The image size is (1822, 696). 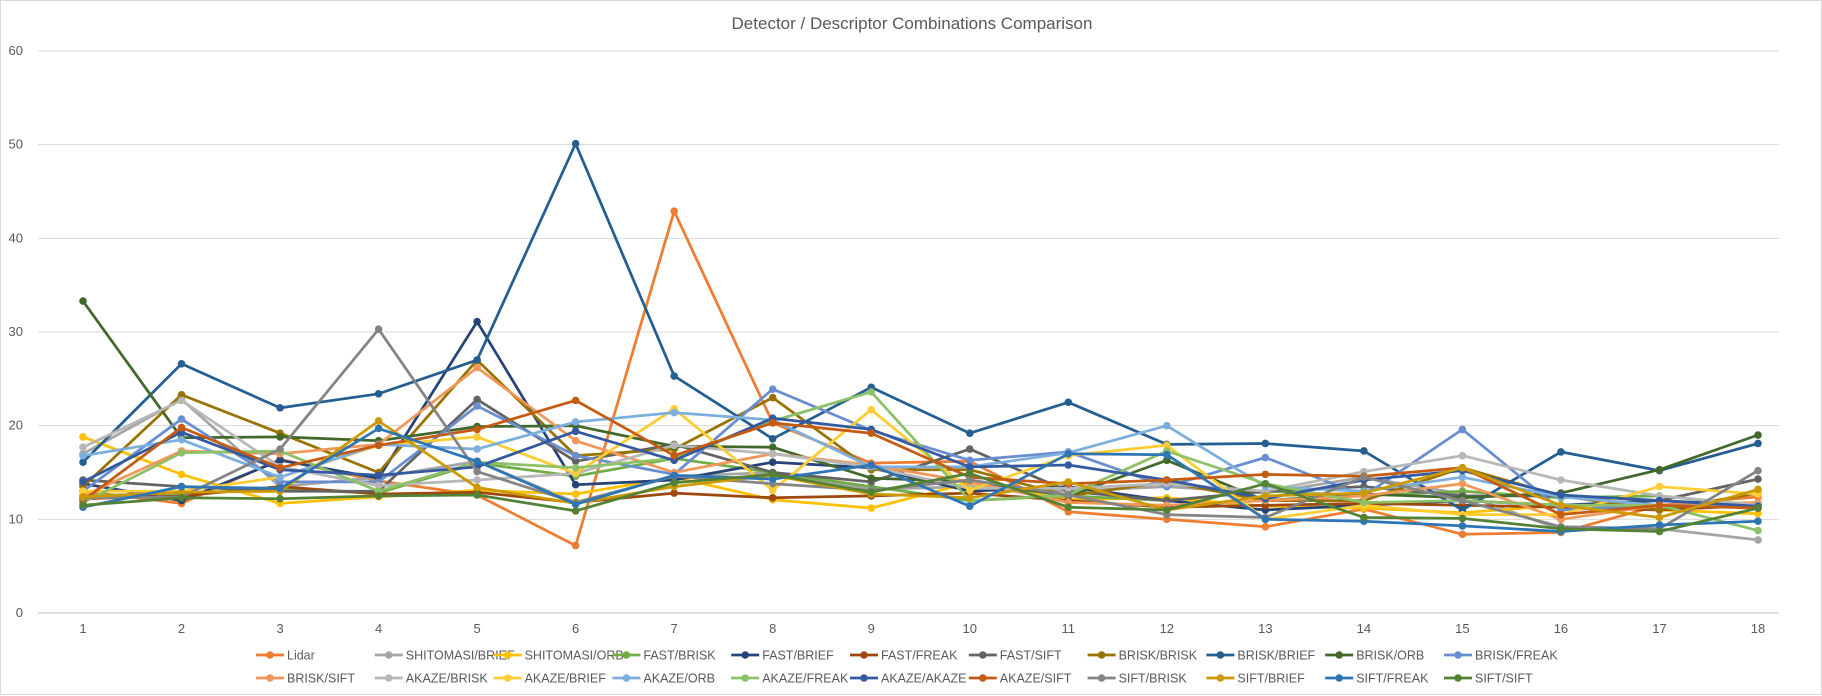 I want to click on y-axis-ticks: 0 10 20 30 40 50 60, so click(x=16, y=331).